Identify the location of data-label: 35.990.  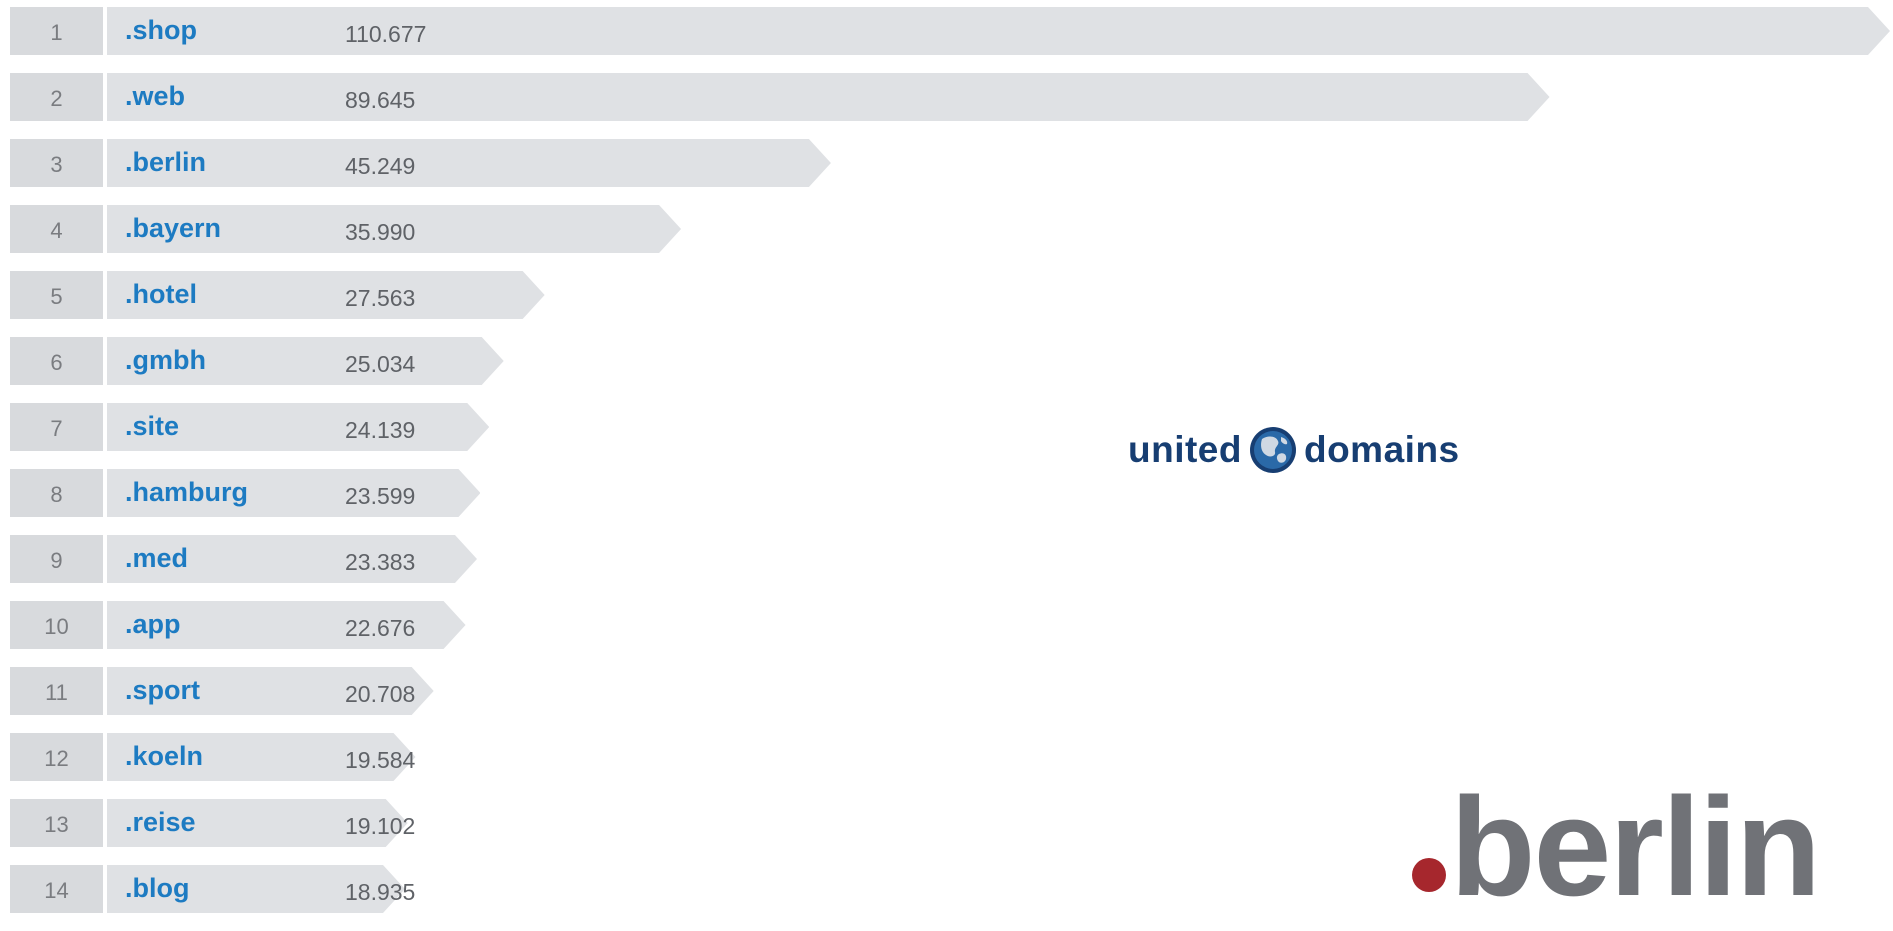
(380, 232).